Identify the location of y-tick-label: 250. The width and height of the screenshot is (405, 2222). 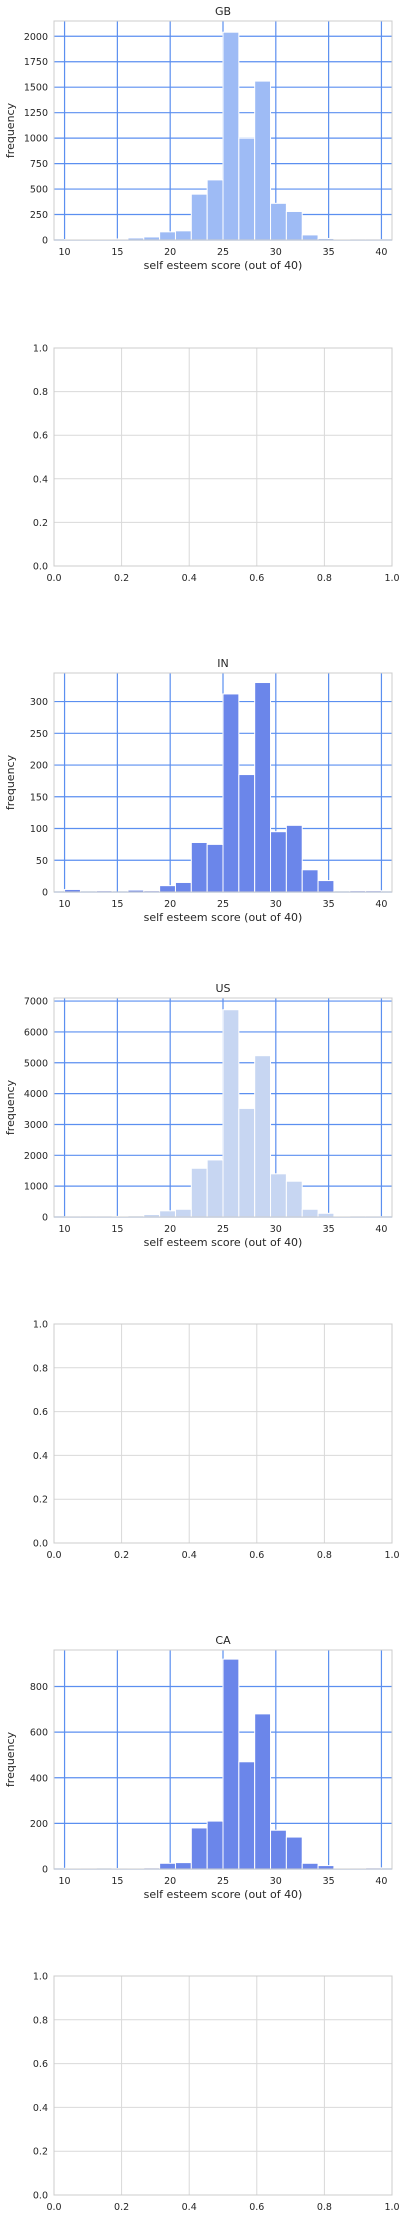
(39, 734).